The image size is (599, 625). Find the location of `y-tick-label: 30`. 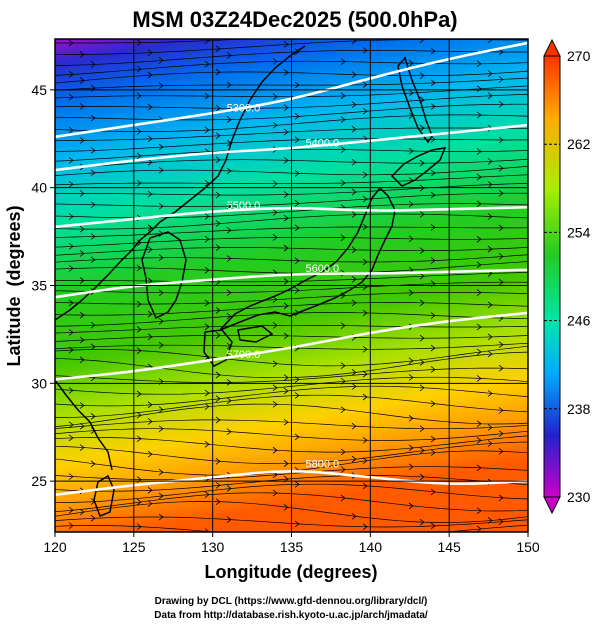

y-tick-label: 30 is located at coordinates (39, 383).